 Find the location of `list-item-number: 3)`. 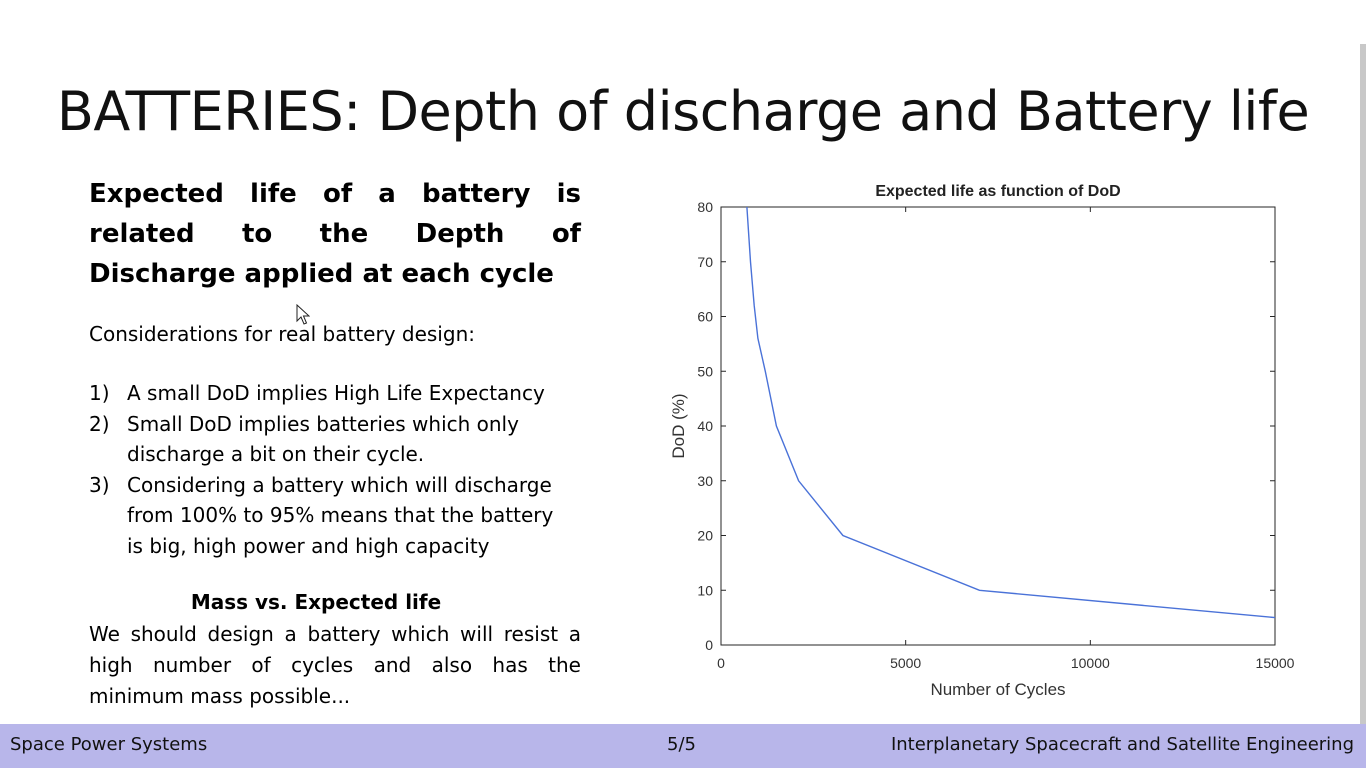

list-item-number: 3) is located at coordinates (99, 484).